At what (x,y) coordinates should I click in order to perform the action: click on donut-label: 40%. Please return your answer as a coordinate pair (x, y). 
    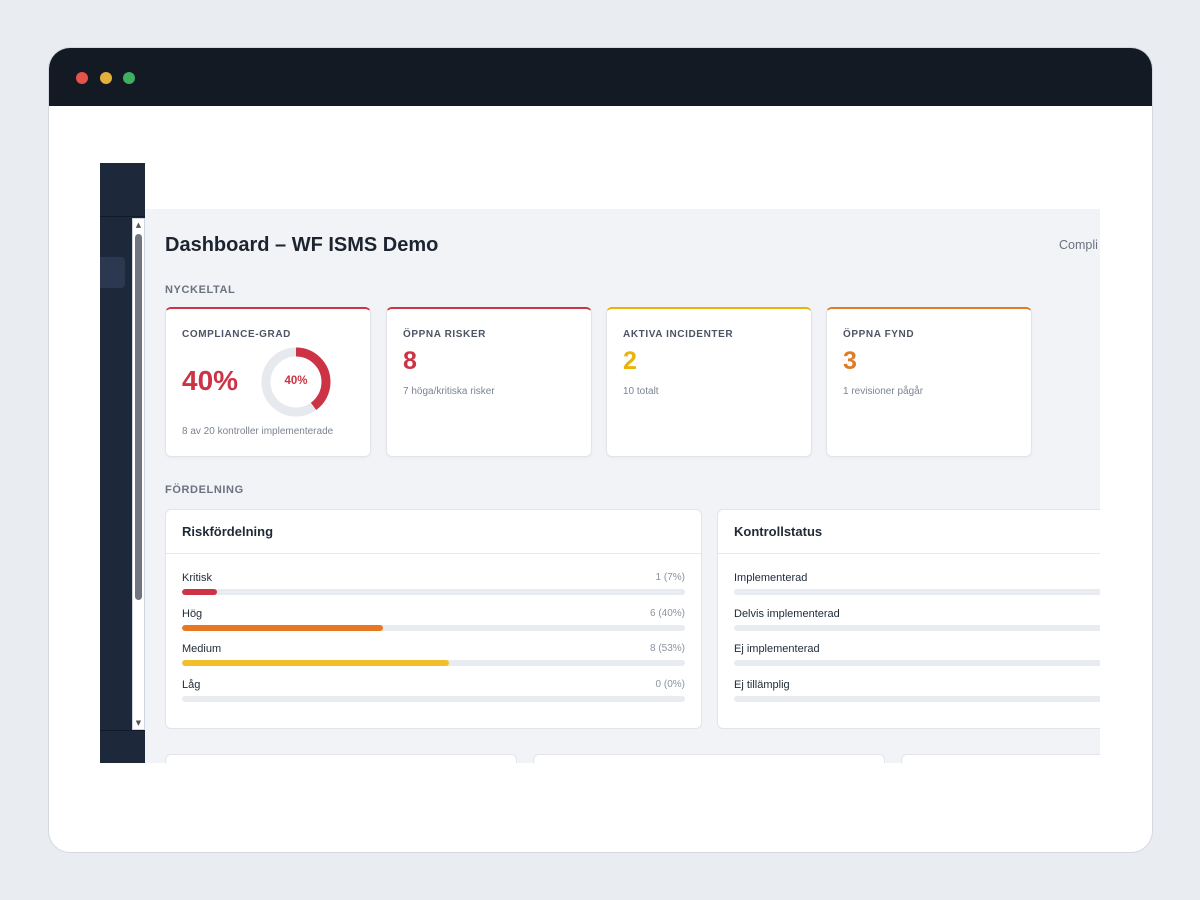
    Looking at the image, I should click on (296, 381).